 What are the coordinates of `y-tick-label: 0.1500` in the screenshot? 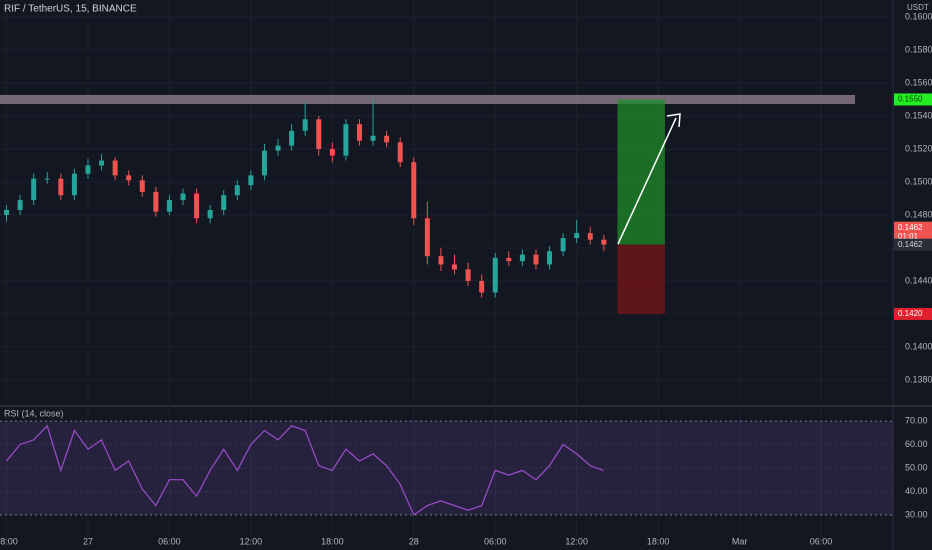 It's located at (918, 181).